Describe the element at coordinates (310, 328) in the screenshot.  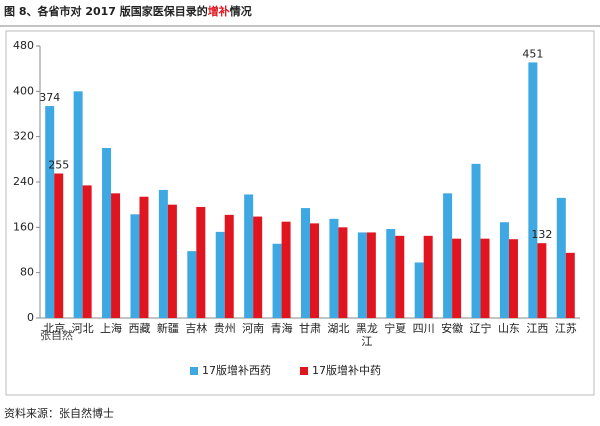
I see `x-tick-label: 甘肃` at that location.